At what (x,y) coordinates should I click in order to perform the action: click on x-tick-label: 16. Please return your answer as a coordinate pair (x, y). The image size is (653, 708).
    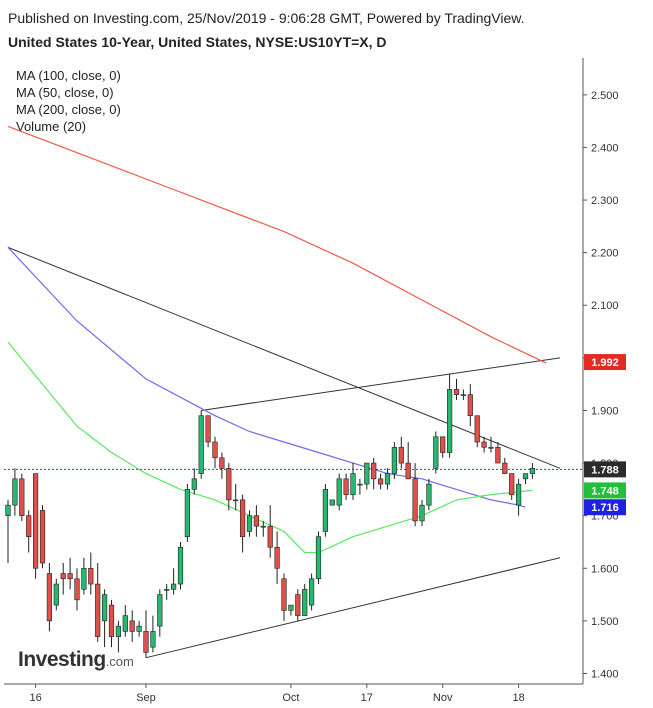
    Looking at the image, I should click on (35, 698).